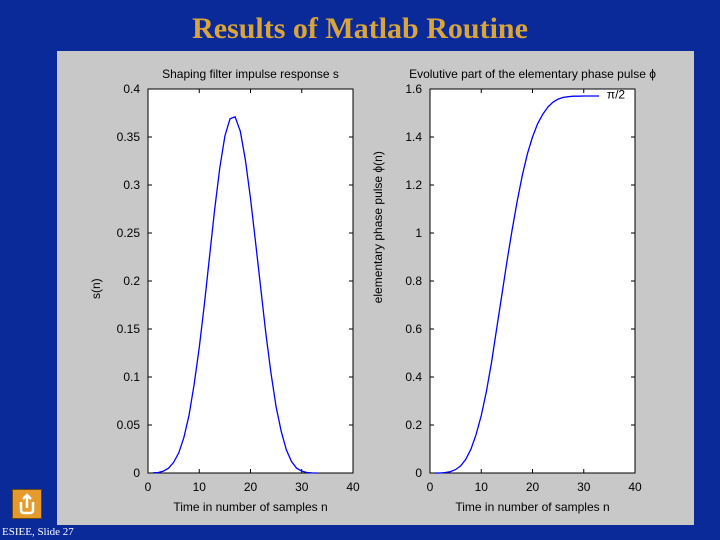 This screenshot has width=720, height=540. Describe the element at coordinates (129, 425) in the screenshot. I see `y-tick-label: 0.05` at that location.